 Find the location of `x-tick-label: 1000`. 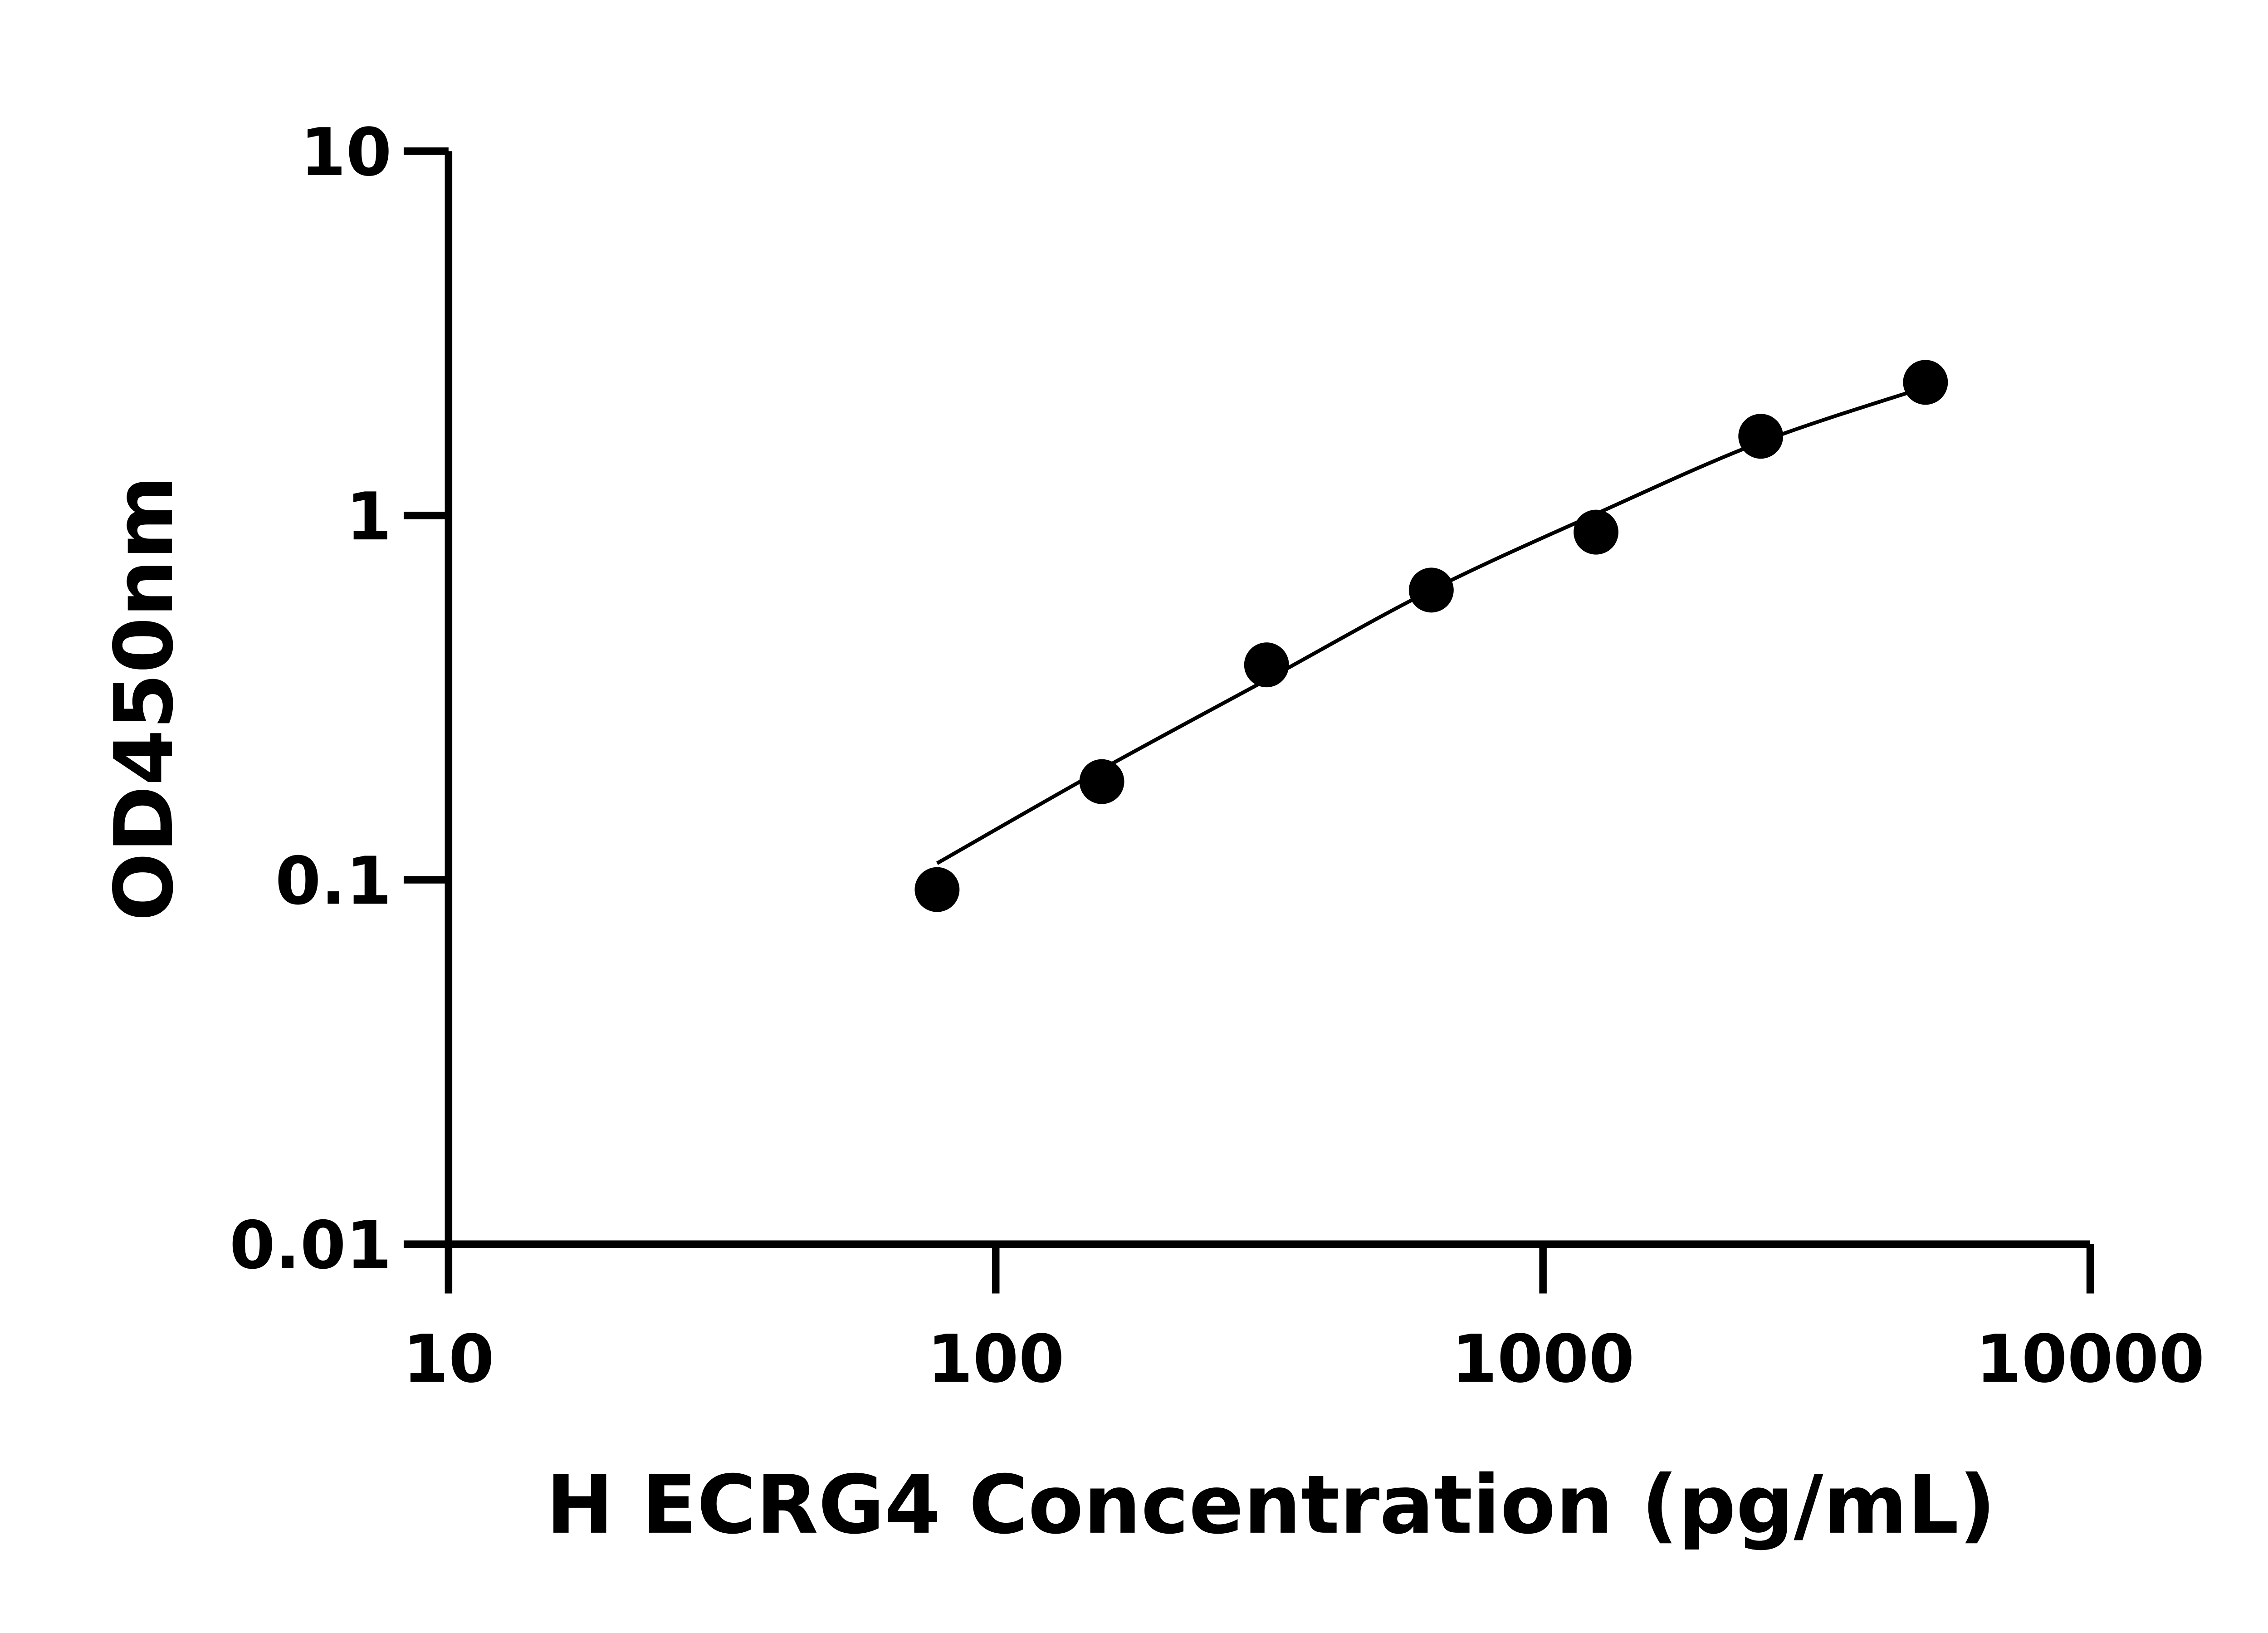

x-tick-label: 1000 is located at coordinates (1544, 1359).